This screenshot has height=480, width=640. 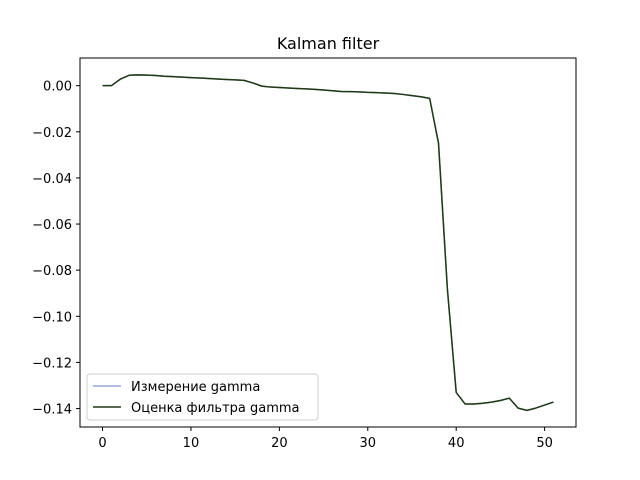 I want to click on legend: Измерение gamma Оценка фильтра gamma, so click(x=202, y=397).